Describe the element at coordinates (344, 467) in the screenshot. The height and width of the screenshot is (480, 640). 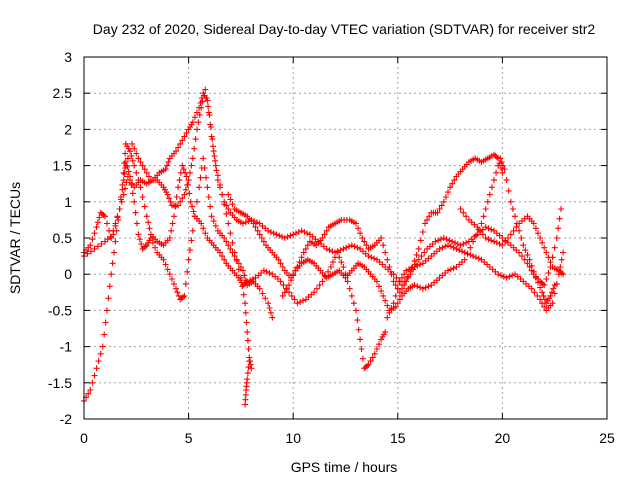
I see `x-axis-label: GPS time / hours` at that location.